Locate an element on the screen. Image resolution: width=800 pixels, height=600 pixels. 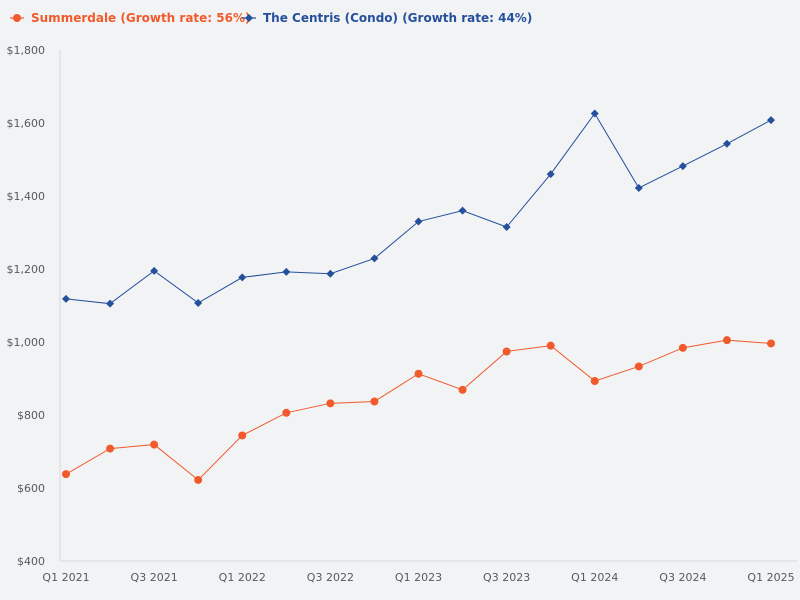
y-tick-label: $1,600 is located at coordinates (26, 123).